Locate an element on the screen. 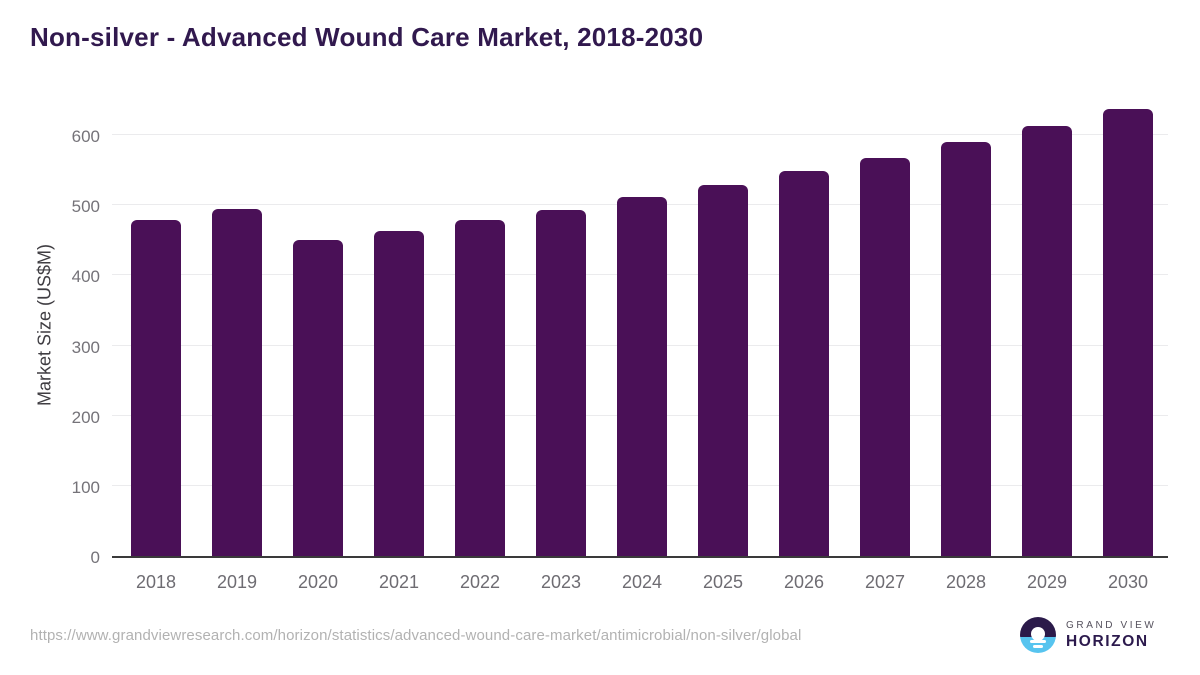 Image resolution: width=1200 pixels, height=675 pixels. x-tick-label-2021: 2021 is located at coordinates (399, 582).